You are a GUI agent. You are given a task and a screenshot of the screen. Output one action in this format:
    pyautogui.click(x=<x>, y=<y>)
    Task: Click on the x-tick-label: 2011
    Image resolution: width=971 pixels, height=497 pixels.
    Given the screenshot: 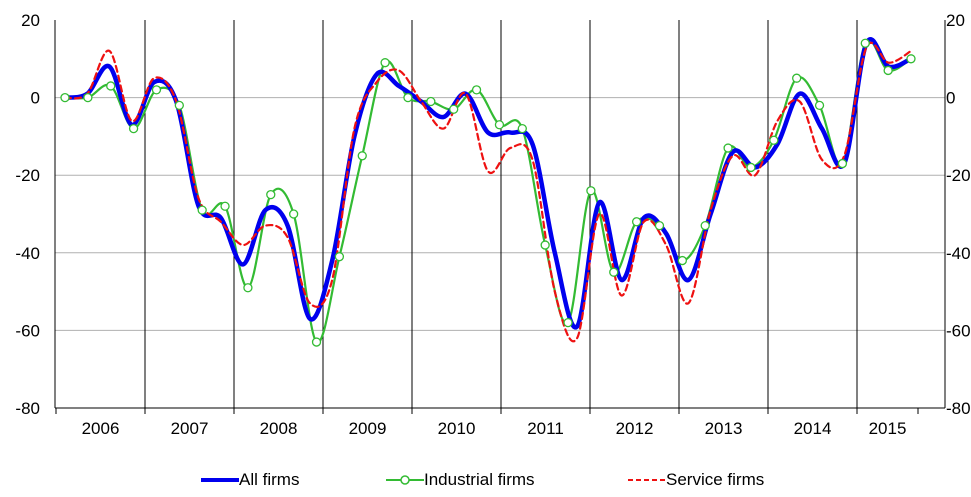 What is the action you would take?
    pyautogui.click(x=545, y=428)
    